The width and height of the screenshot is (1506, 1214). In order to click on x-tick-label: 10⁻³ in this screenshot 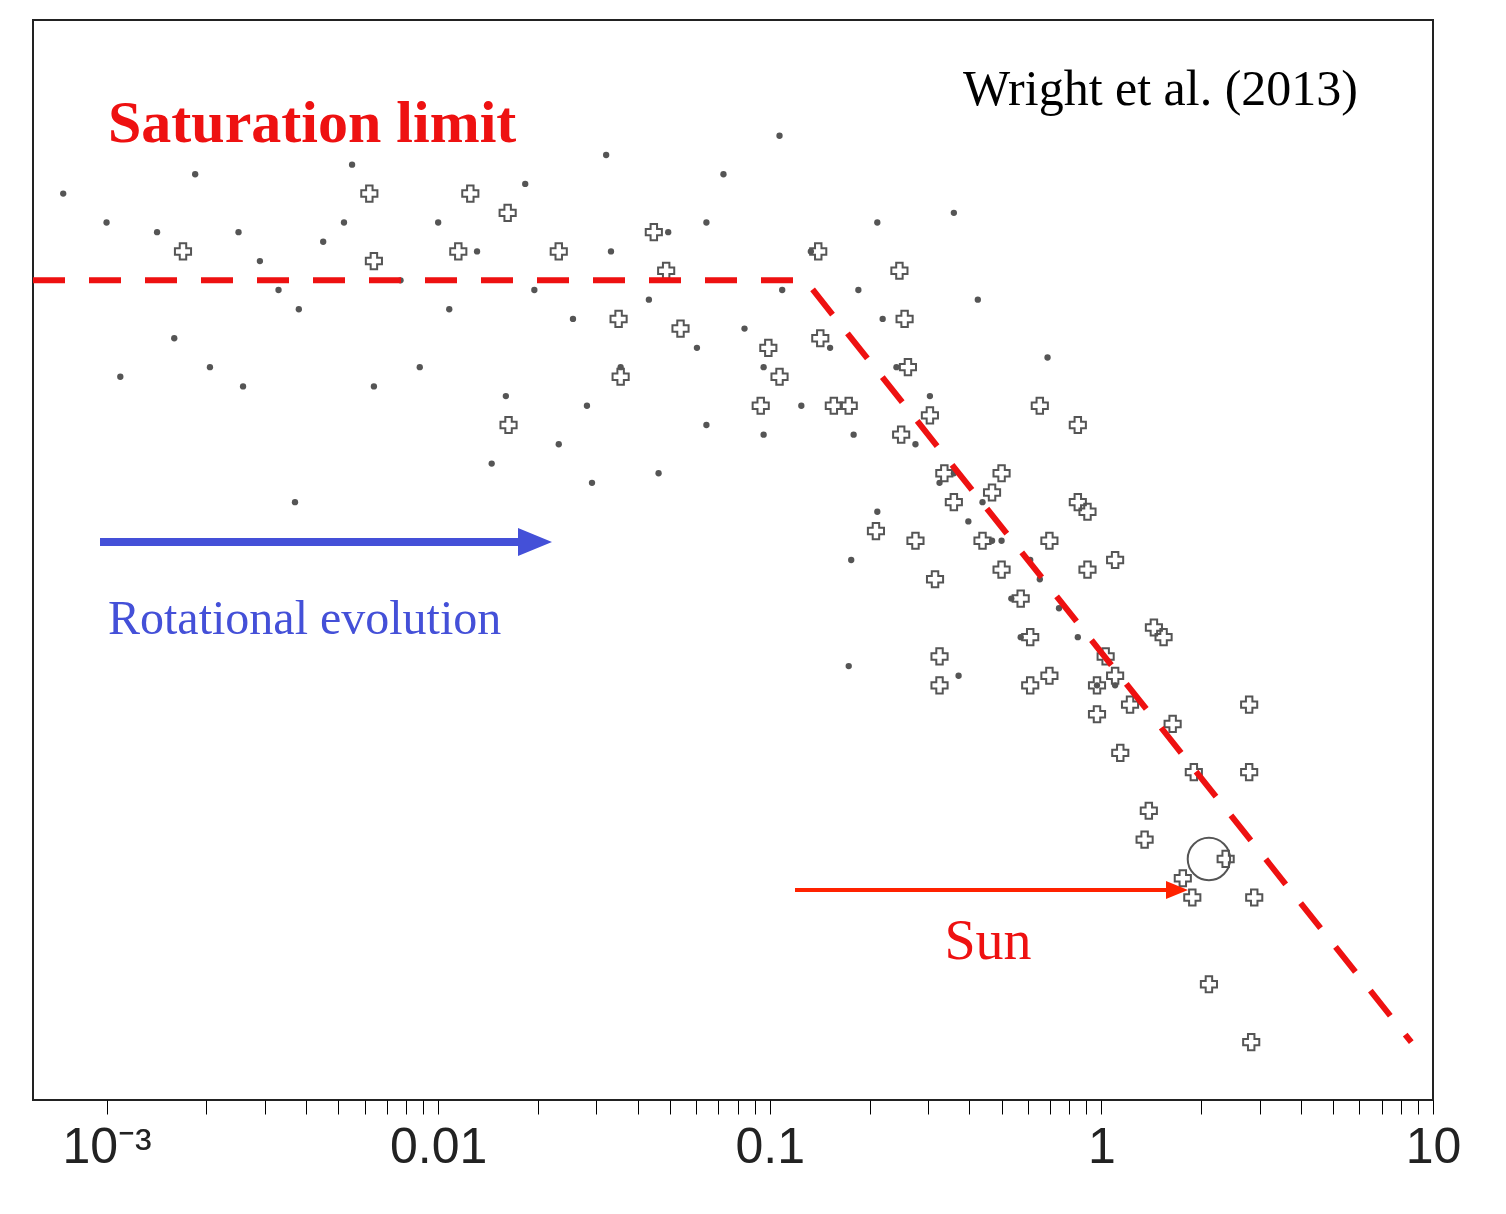, I will do `click(107, 1145)`.